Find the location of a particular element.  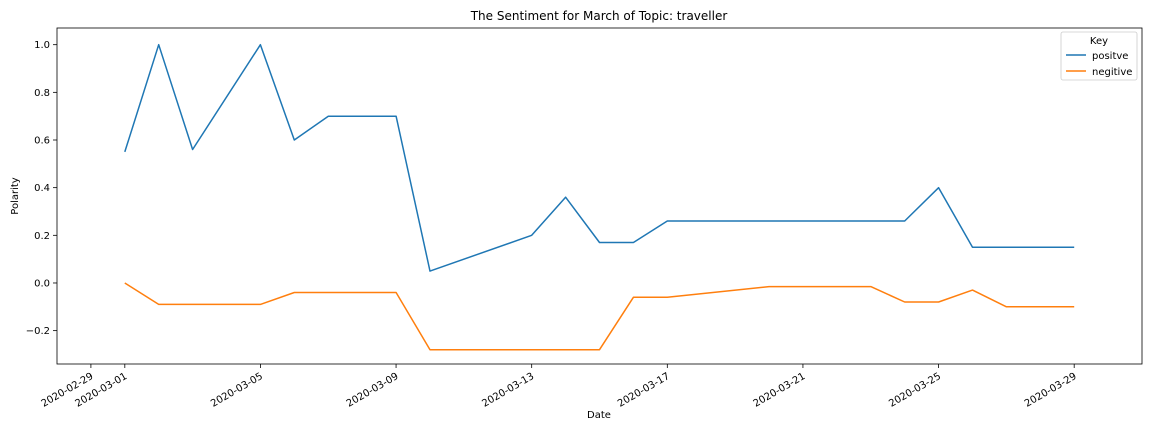

y-axis: −0.2 0.0 0.2 0.4 0.6 0.8 1.0 is located at coordinates (41, 188).